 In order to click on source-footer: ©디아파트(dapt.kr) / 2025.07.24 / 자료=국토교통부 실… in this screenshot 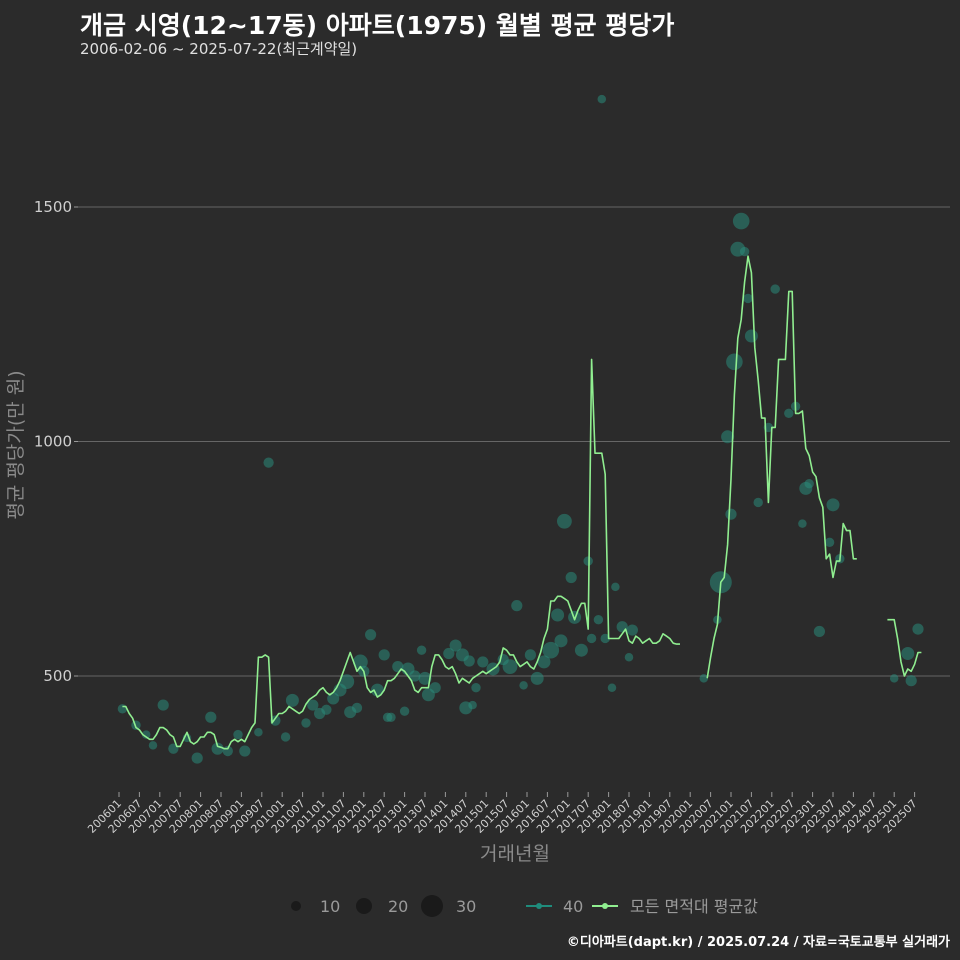, I will do `click(758, 942)`.